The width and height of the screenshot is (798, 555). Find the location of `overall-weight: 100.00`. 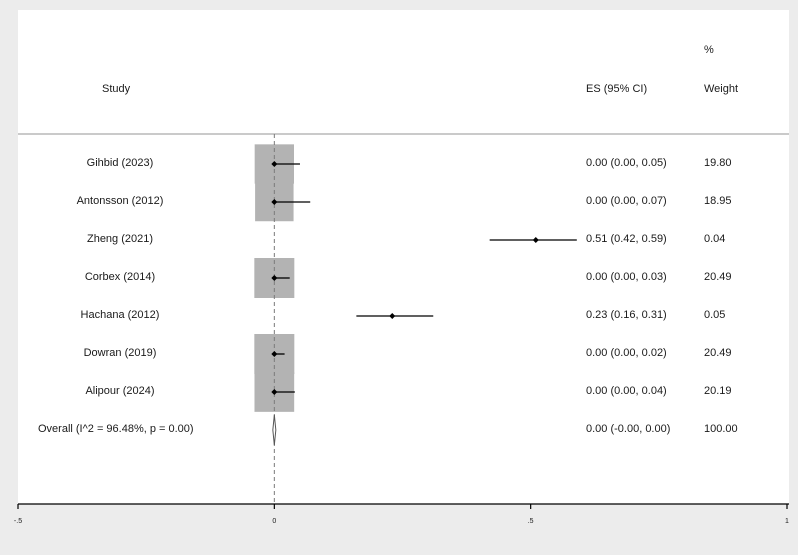

overall-weight: 100.00 is located at coordinates (721, 429).